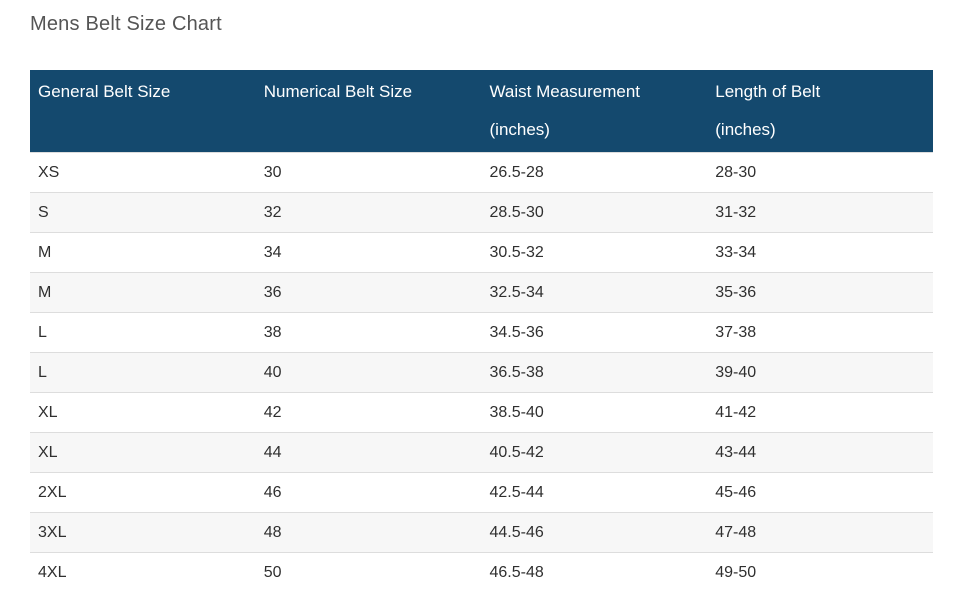  Describe the element at coordinates (143, 212) in the screenshot. I see `table-cell: S` at that location.